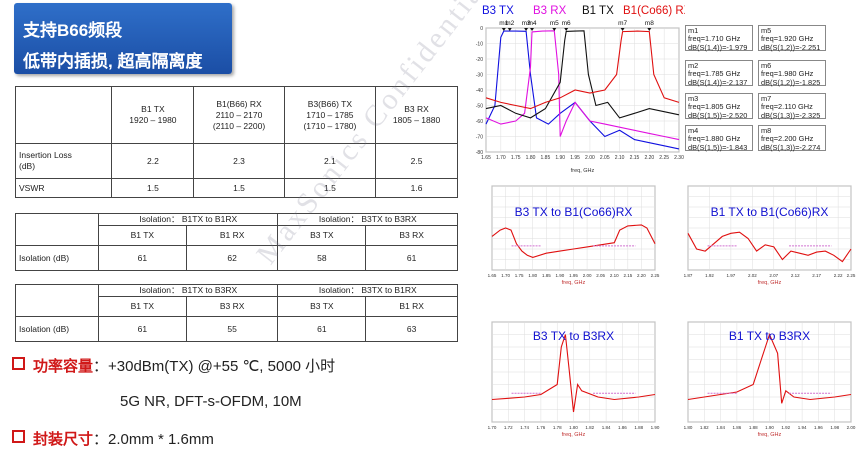  Describe the element at coordinates (574, 212) in the screenshot. I see `chart-title: B3 TX to B1(Co66)RX` at that location.